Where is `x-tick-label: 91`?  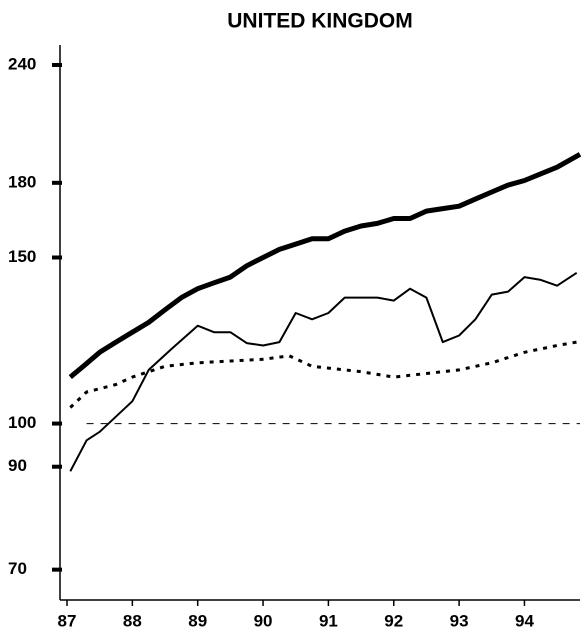
x-tick-label: 91 is located at coordinates (328, 620).